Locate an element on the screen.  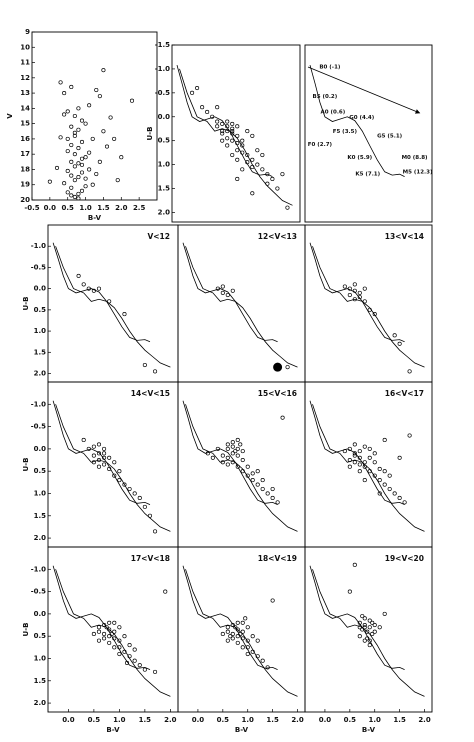
y-tick-label: 14 is located at coordinates (25, 108).